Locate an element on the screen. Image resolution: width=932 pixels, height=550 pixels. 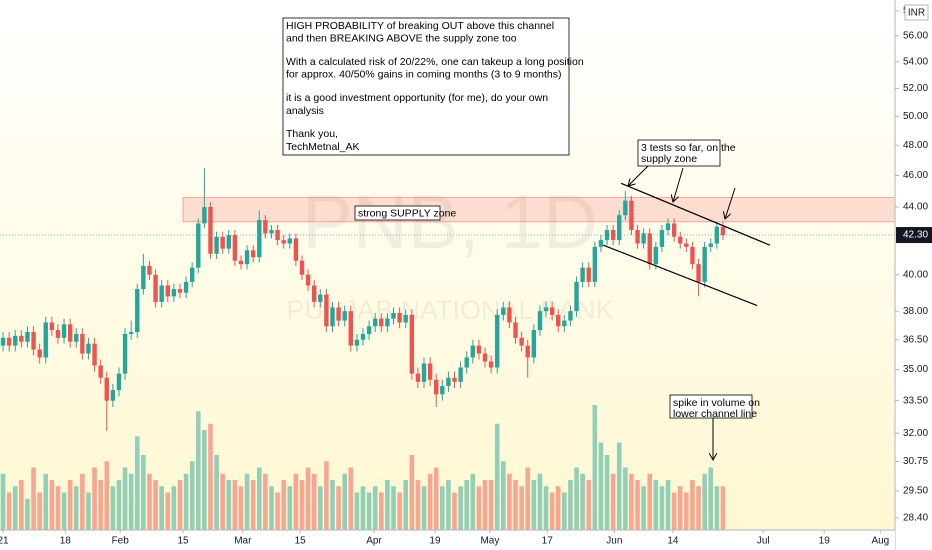
price-axis is located at coordinates (913, 275).